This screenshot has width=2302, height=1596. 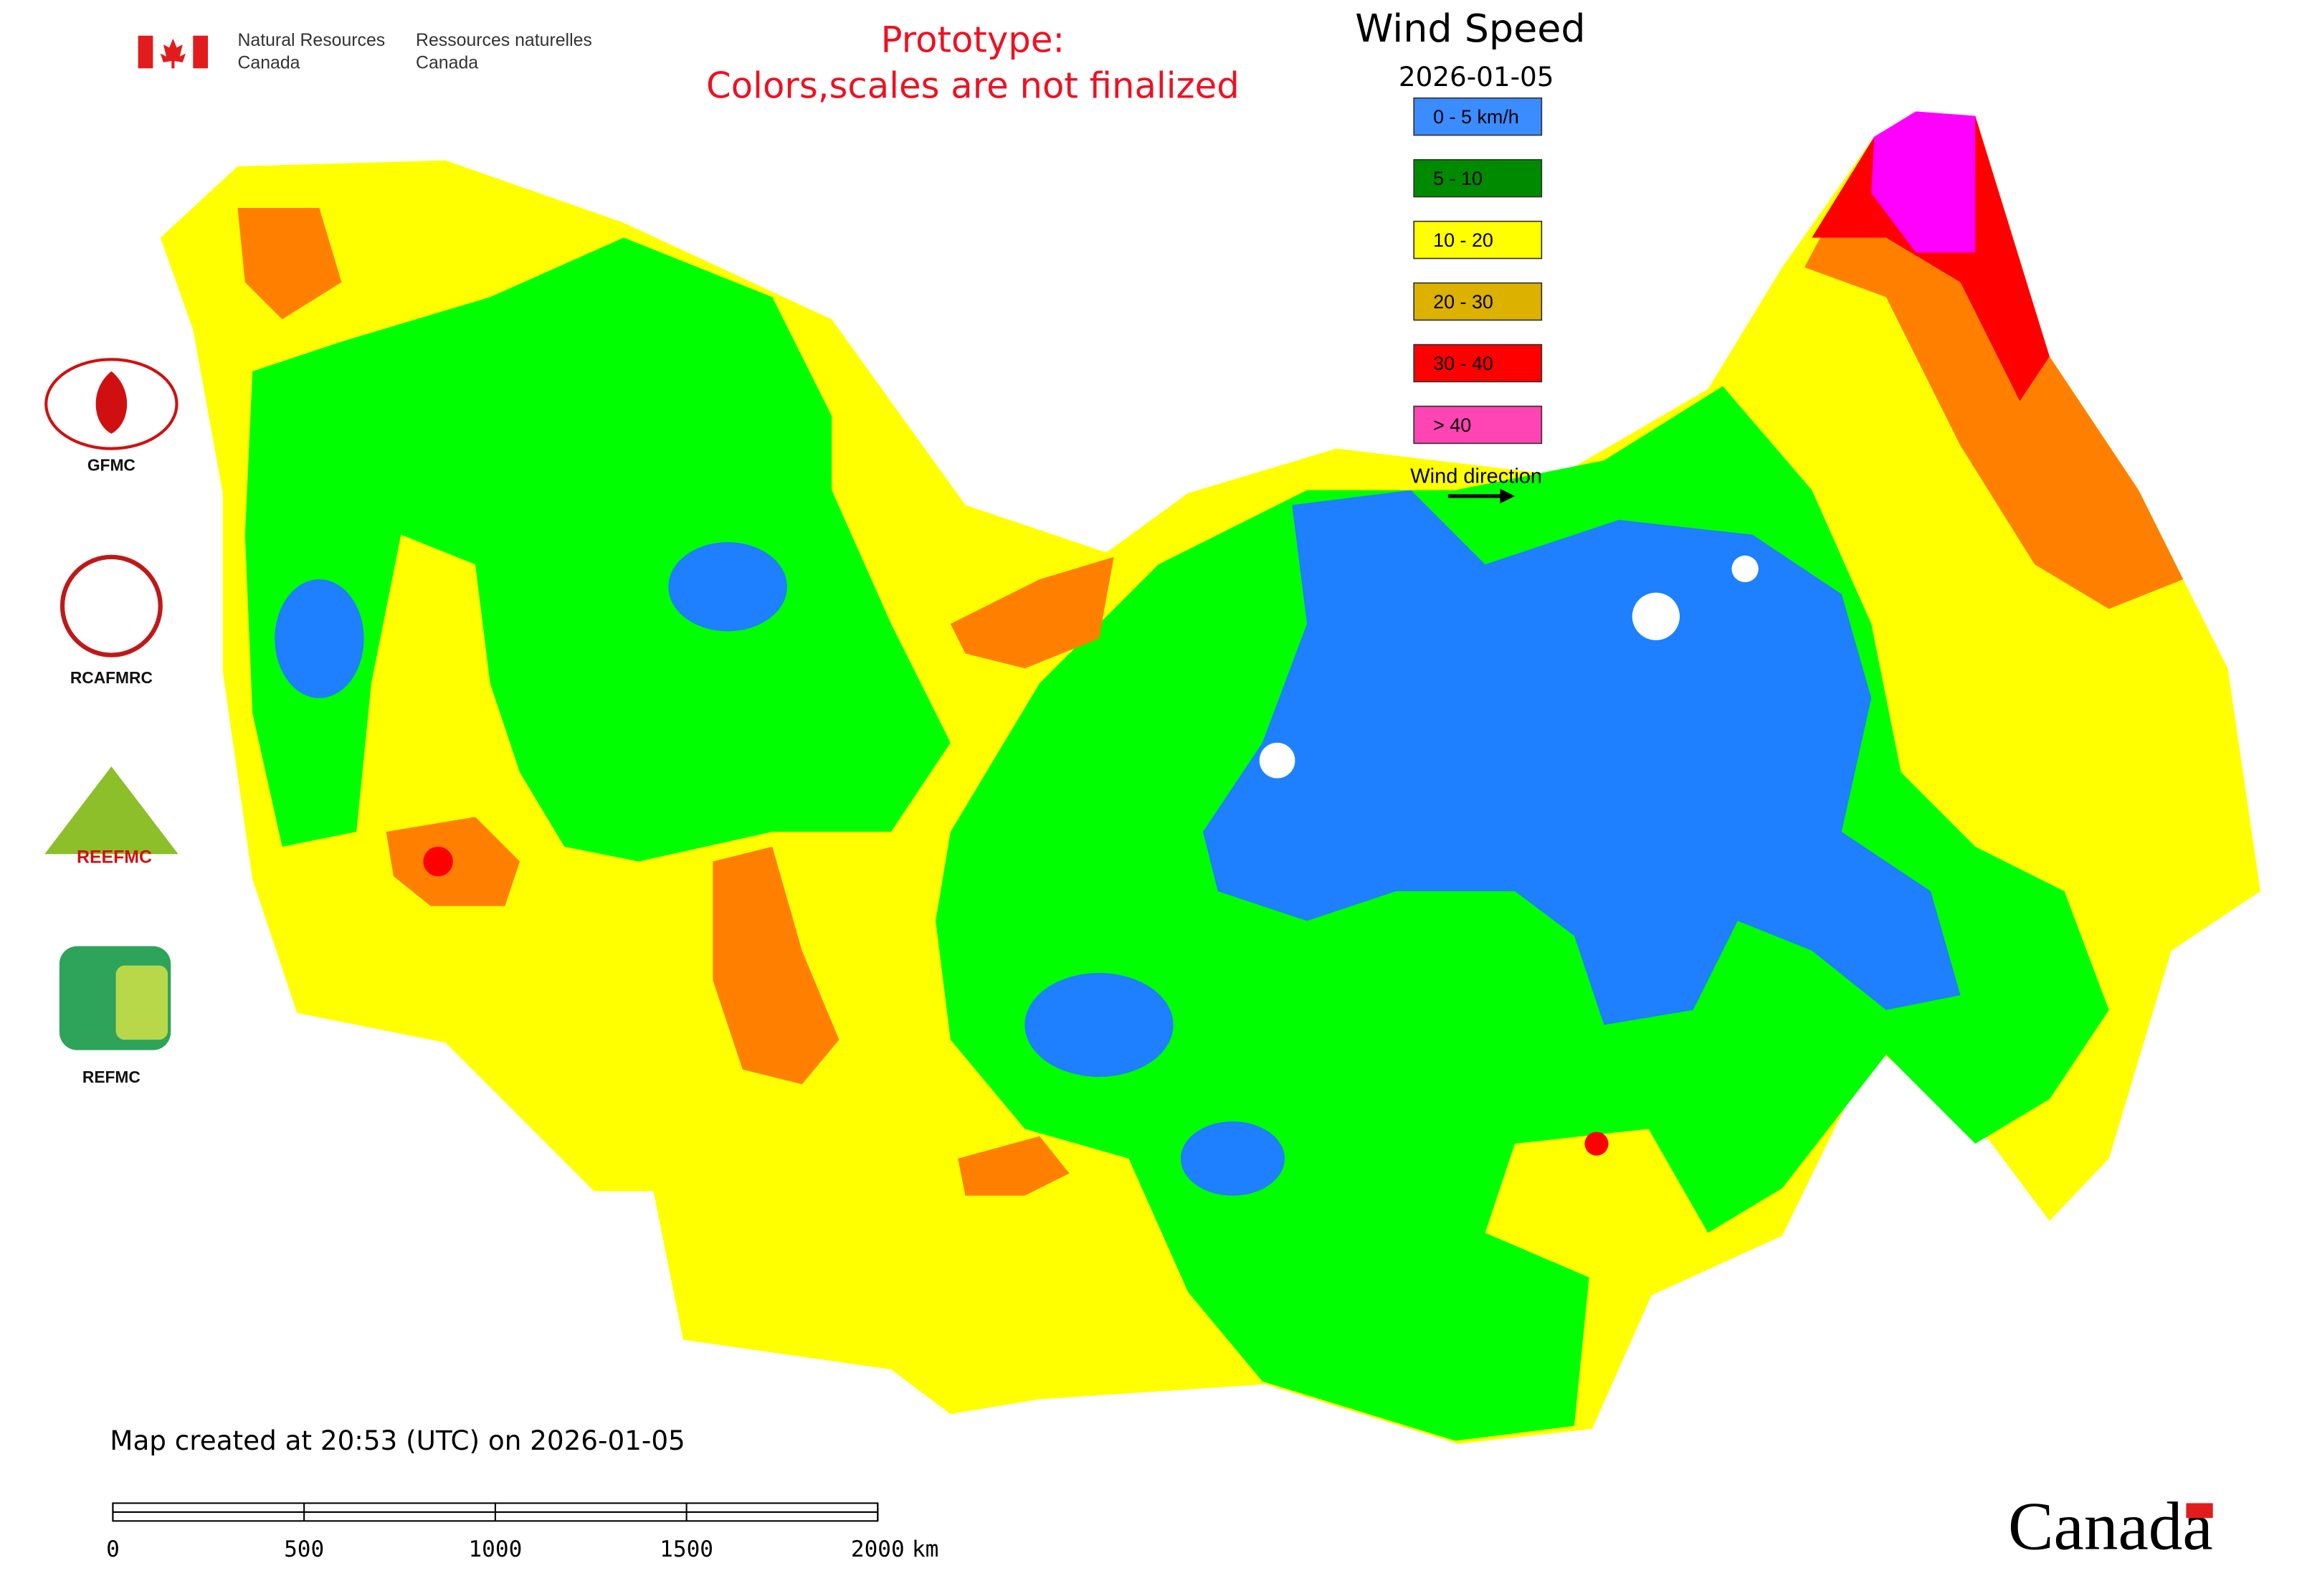 I want to click on scale-unit: km, so click(x=925, y=1549).